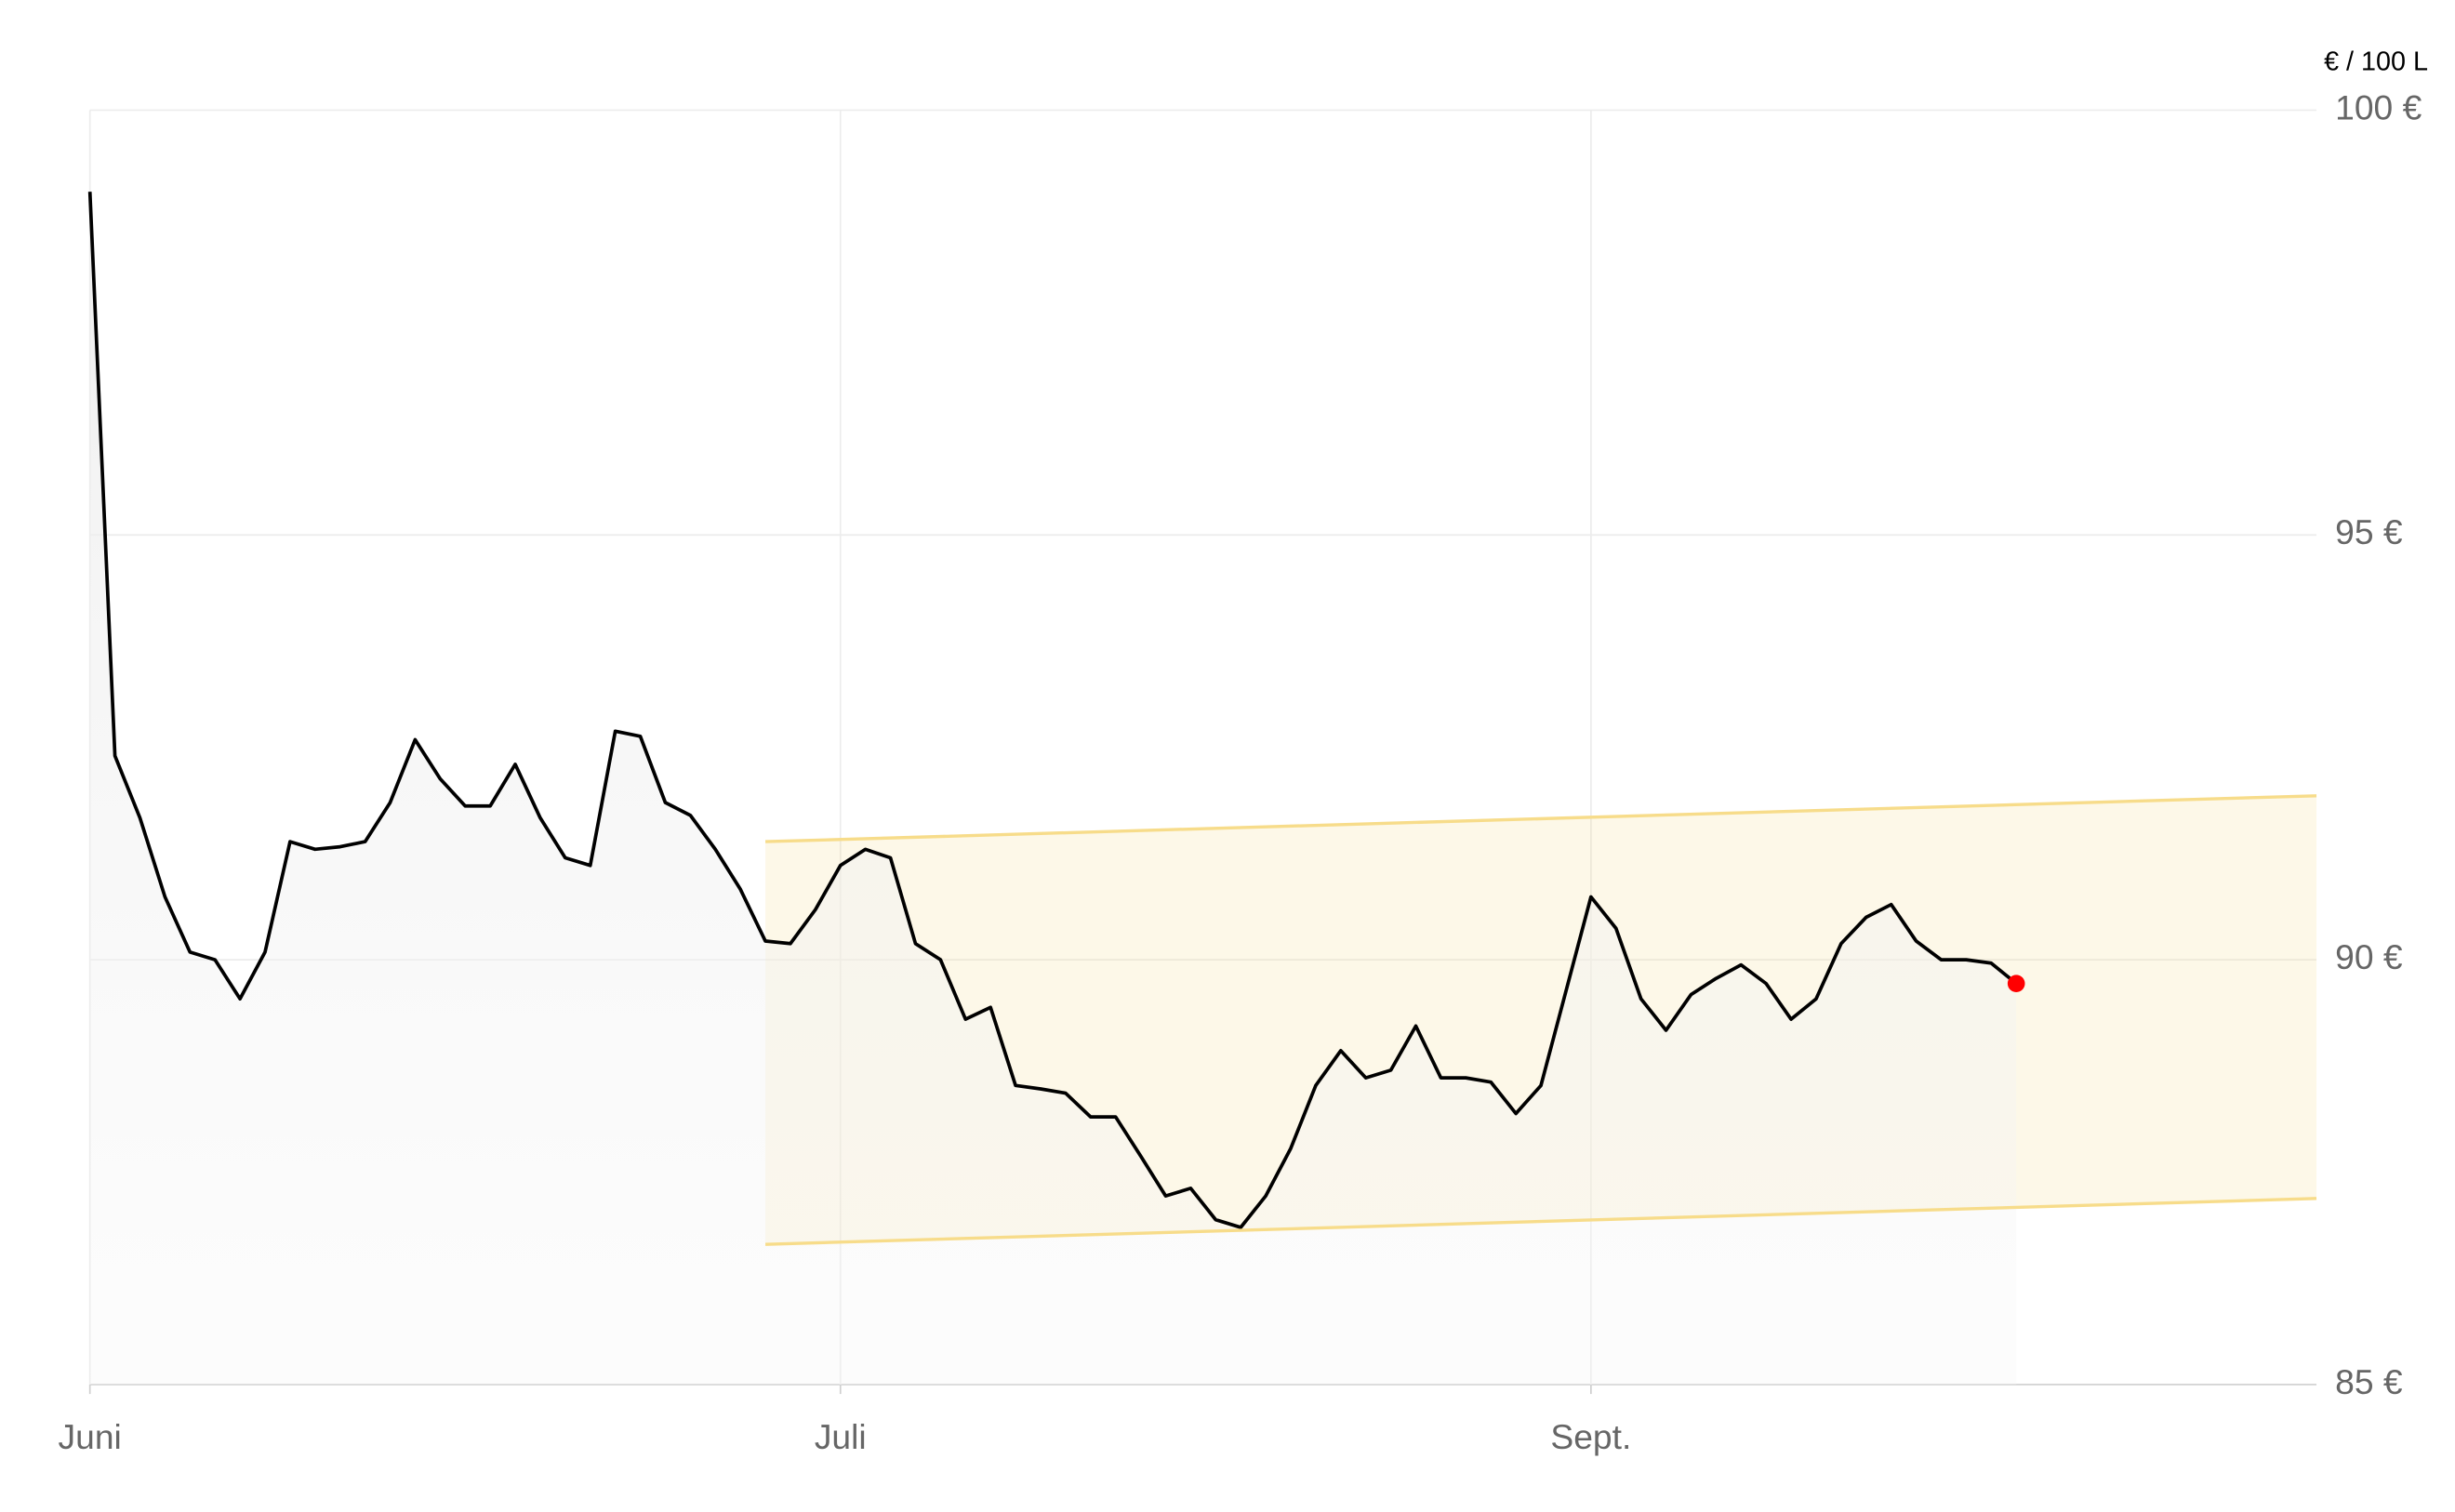  I want to click on y-tick-label: 90 €, so click(2369, 956).